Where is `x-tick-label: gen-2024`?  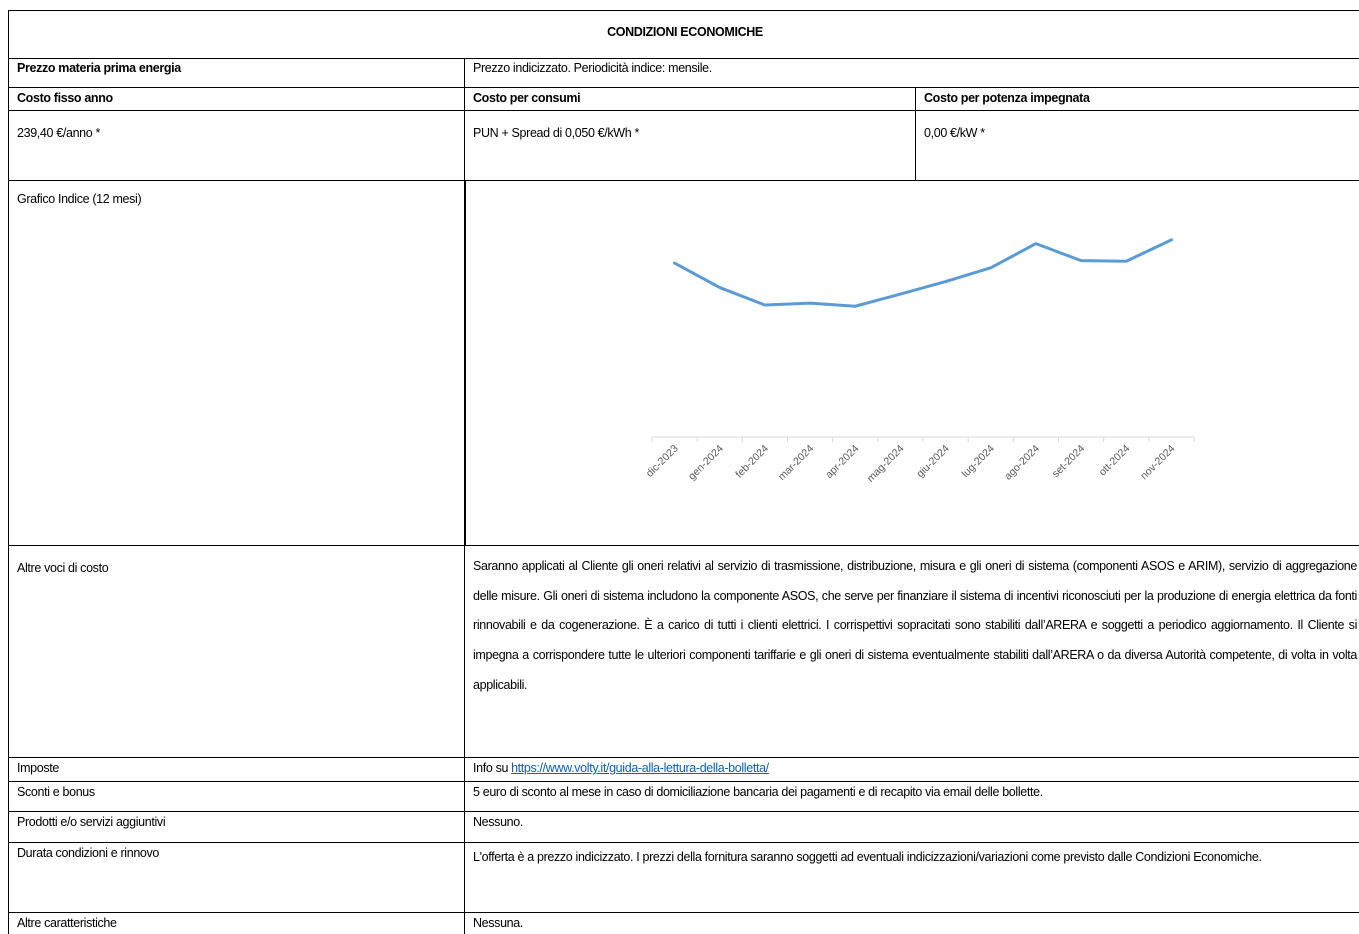
x-tick-label: gen-2024 is located at coordinates (706, 463).